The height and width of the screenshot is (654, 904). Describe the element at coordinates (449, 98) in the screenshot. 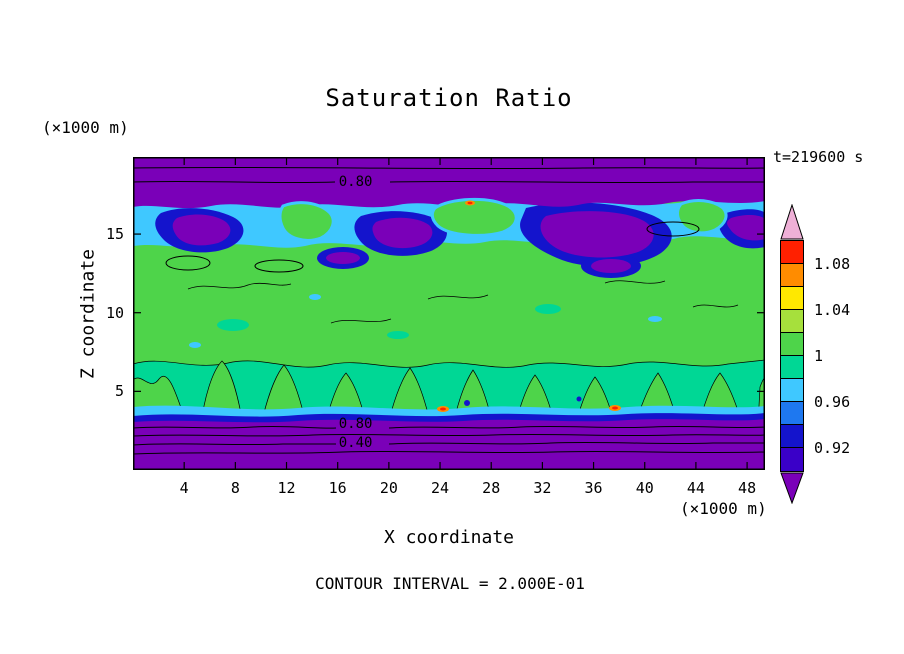

I see `chart-title: Saturation Ratio` at that location.